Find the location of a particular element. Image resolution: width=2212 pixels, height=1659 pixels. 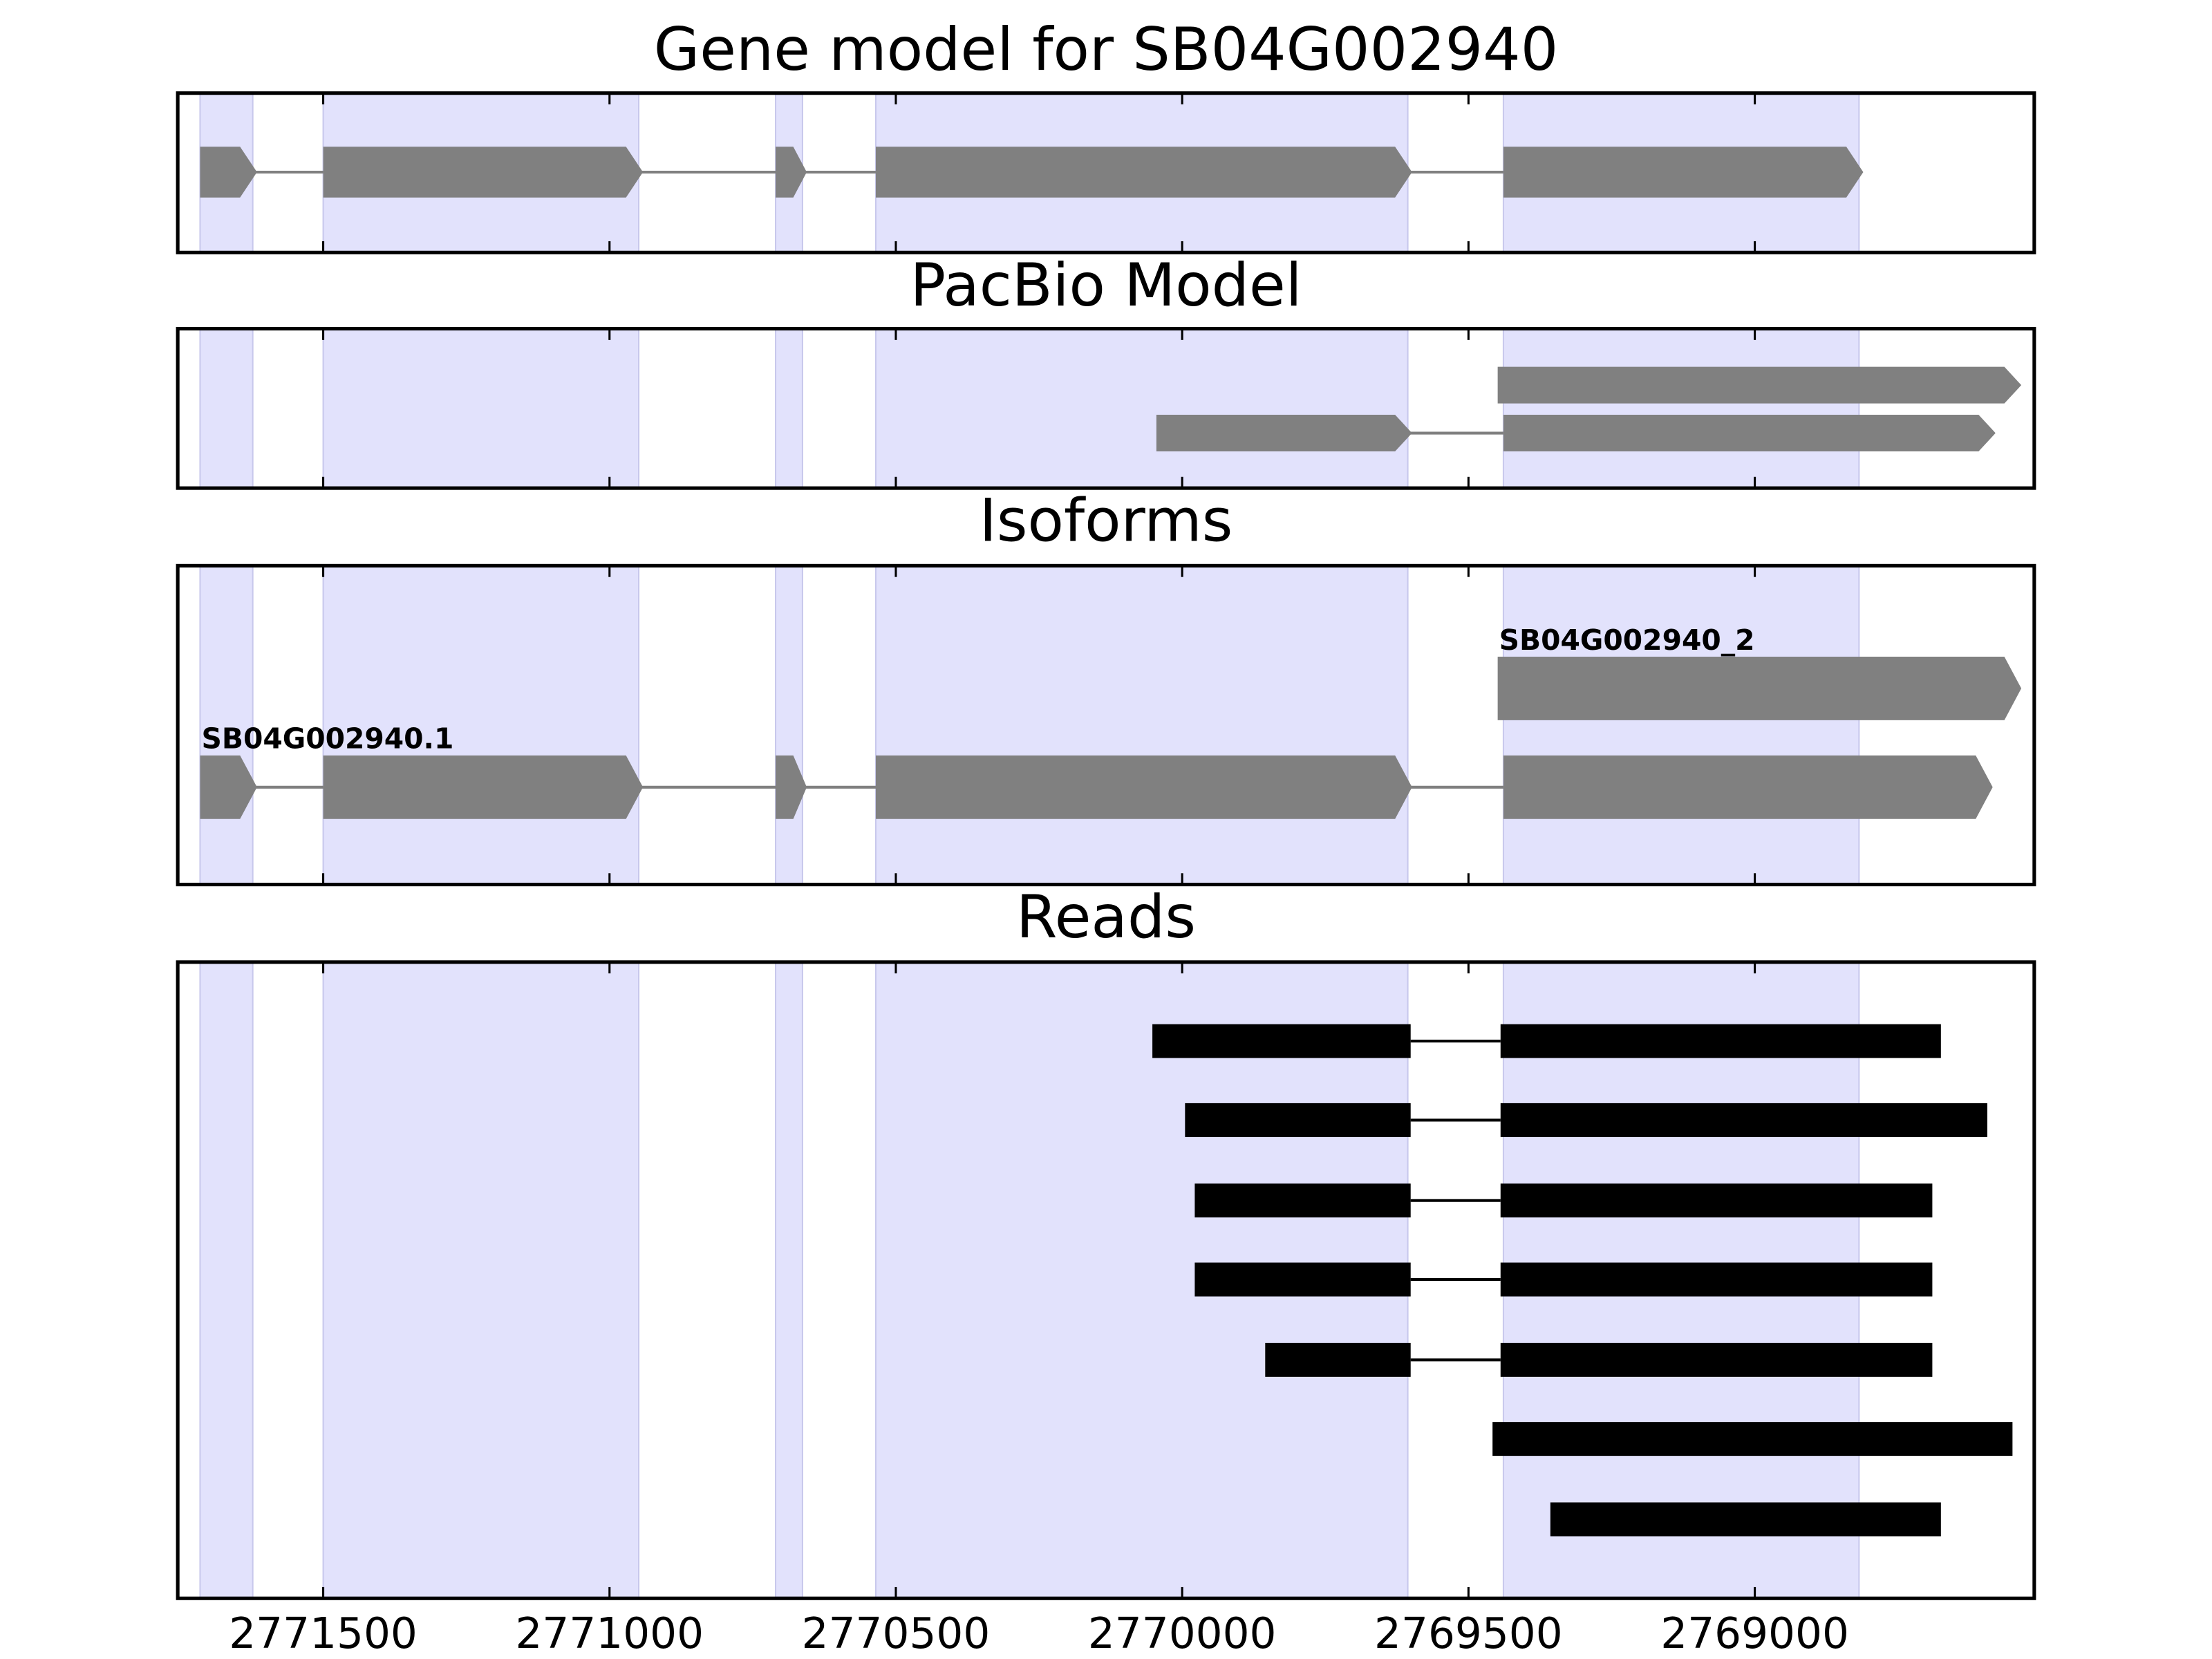

x-tick-label: 2769000 is located at coordinates (1755, 1633).